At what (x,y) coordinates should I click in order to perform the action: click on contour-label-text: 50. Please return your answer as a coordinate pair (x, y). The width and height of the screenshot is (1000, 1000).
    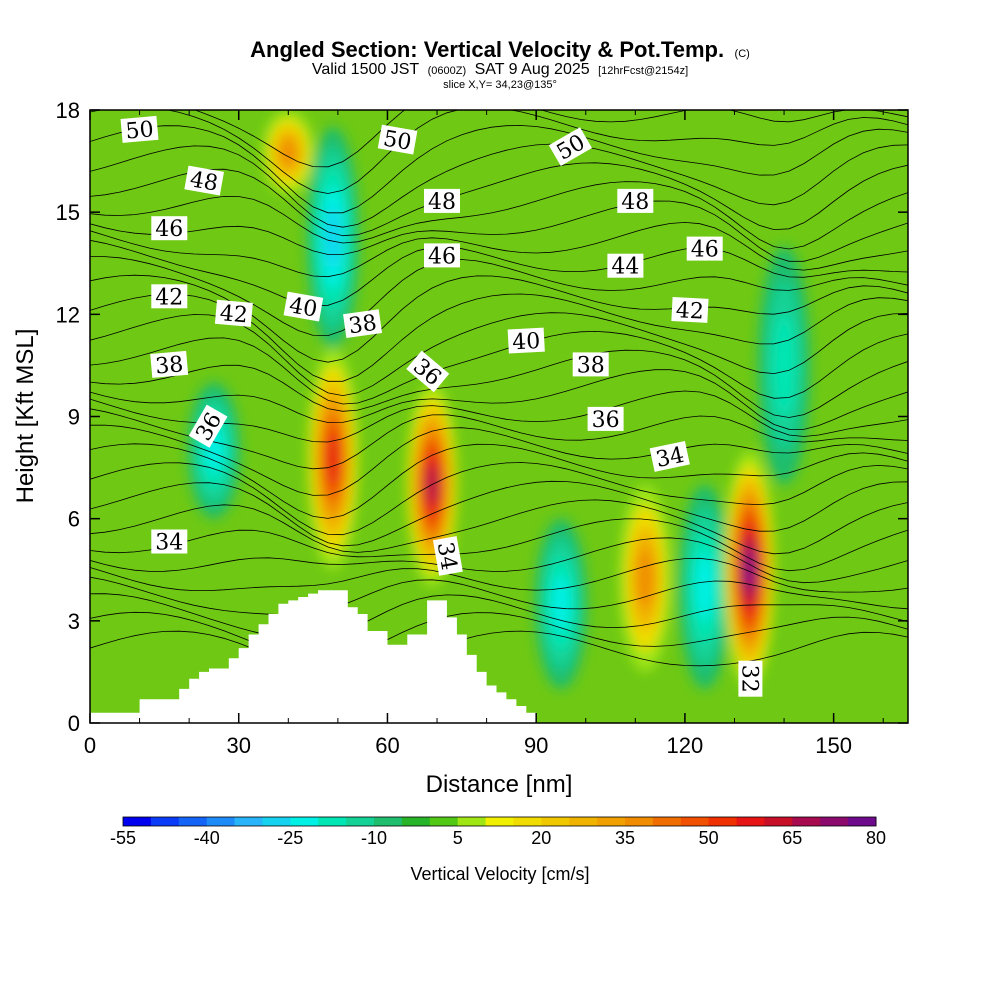
    Looking at the image, I should click on (140, 130).